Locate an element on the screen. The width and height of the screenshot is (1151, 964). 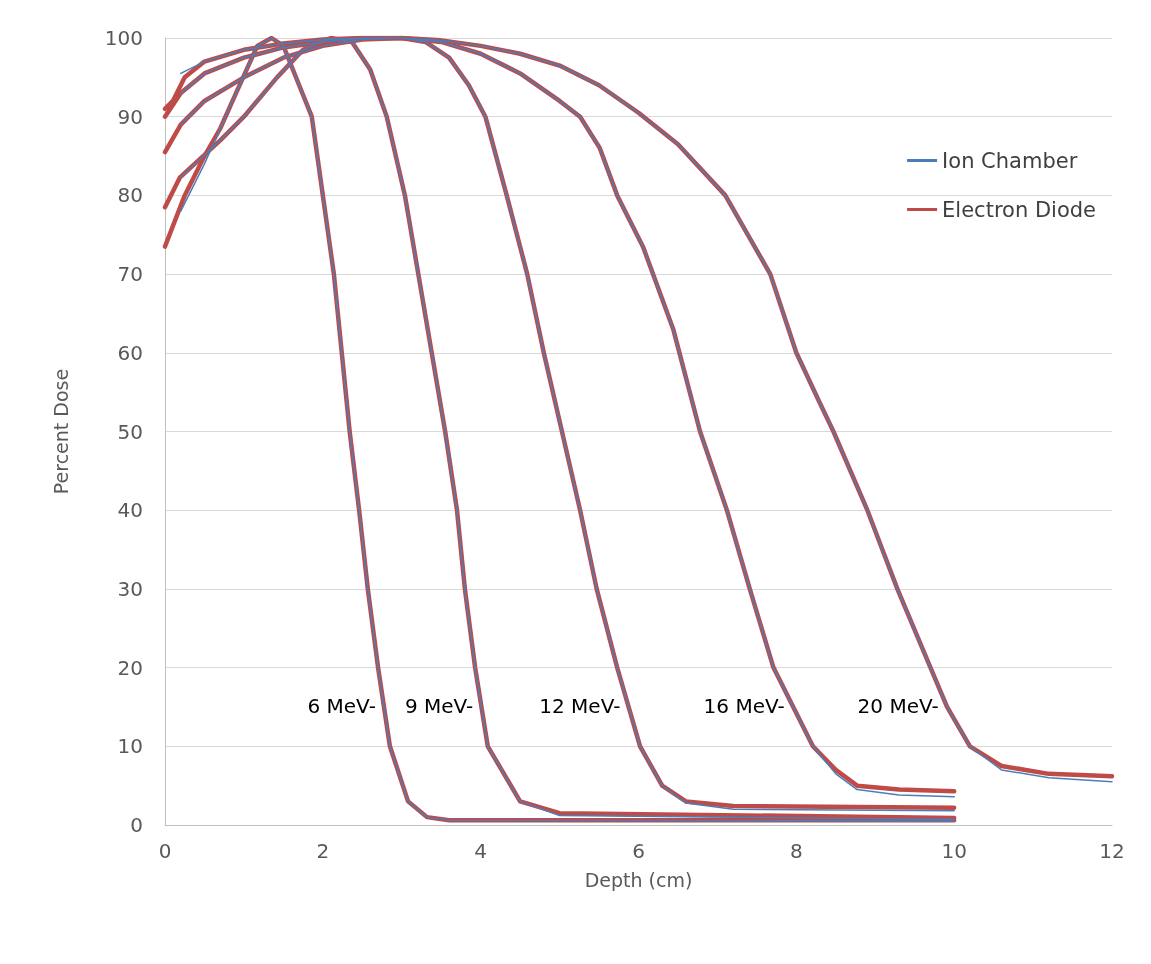
y-tick-label: 40 is located at coordinates (130, 510).